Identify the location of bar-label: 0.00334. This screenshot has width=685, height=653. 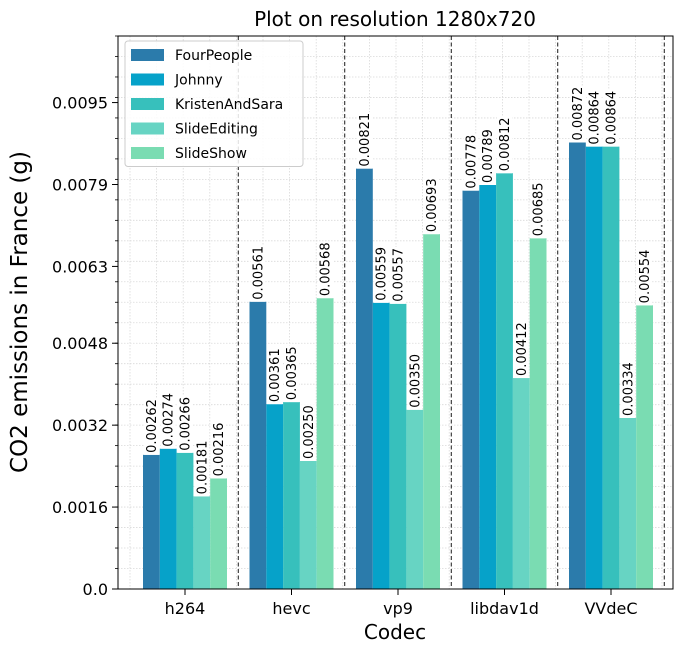
(628, 389).